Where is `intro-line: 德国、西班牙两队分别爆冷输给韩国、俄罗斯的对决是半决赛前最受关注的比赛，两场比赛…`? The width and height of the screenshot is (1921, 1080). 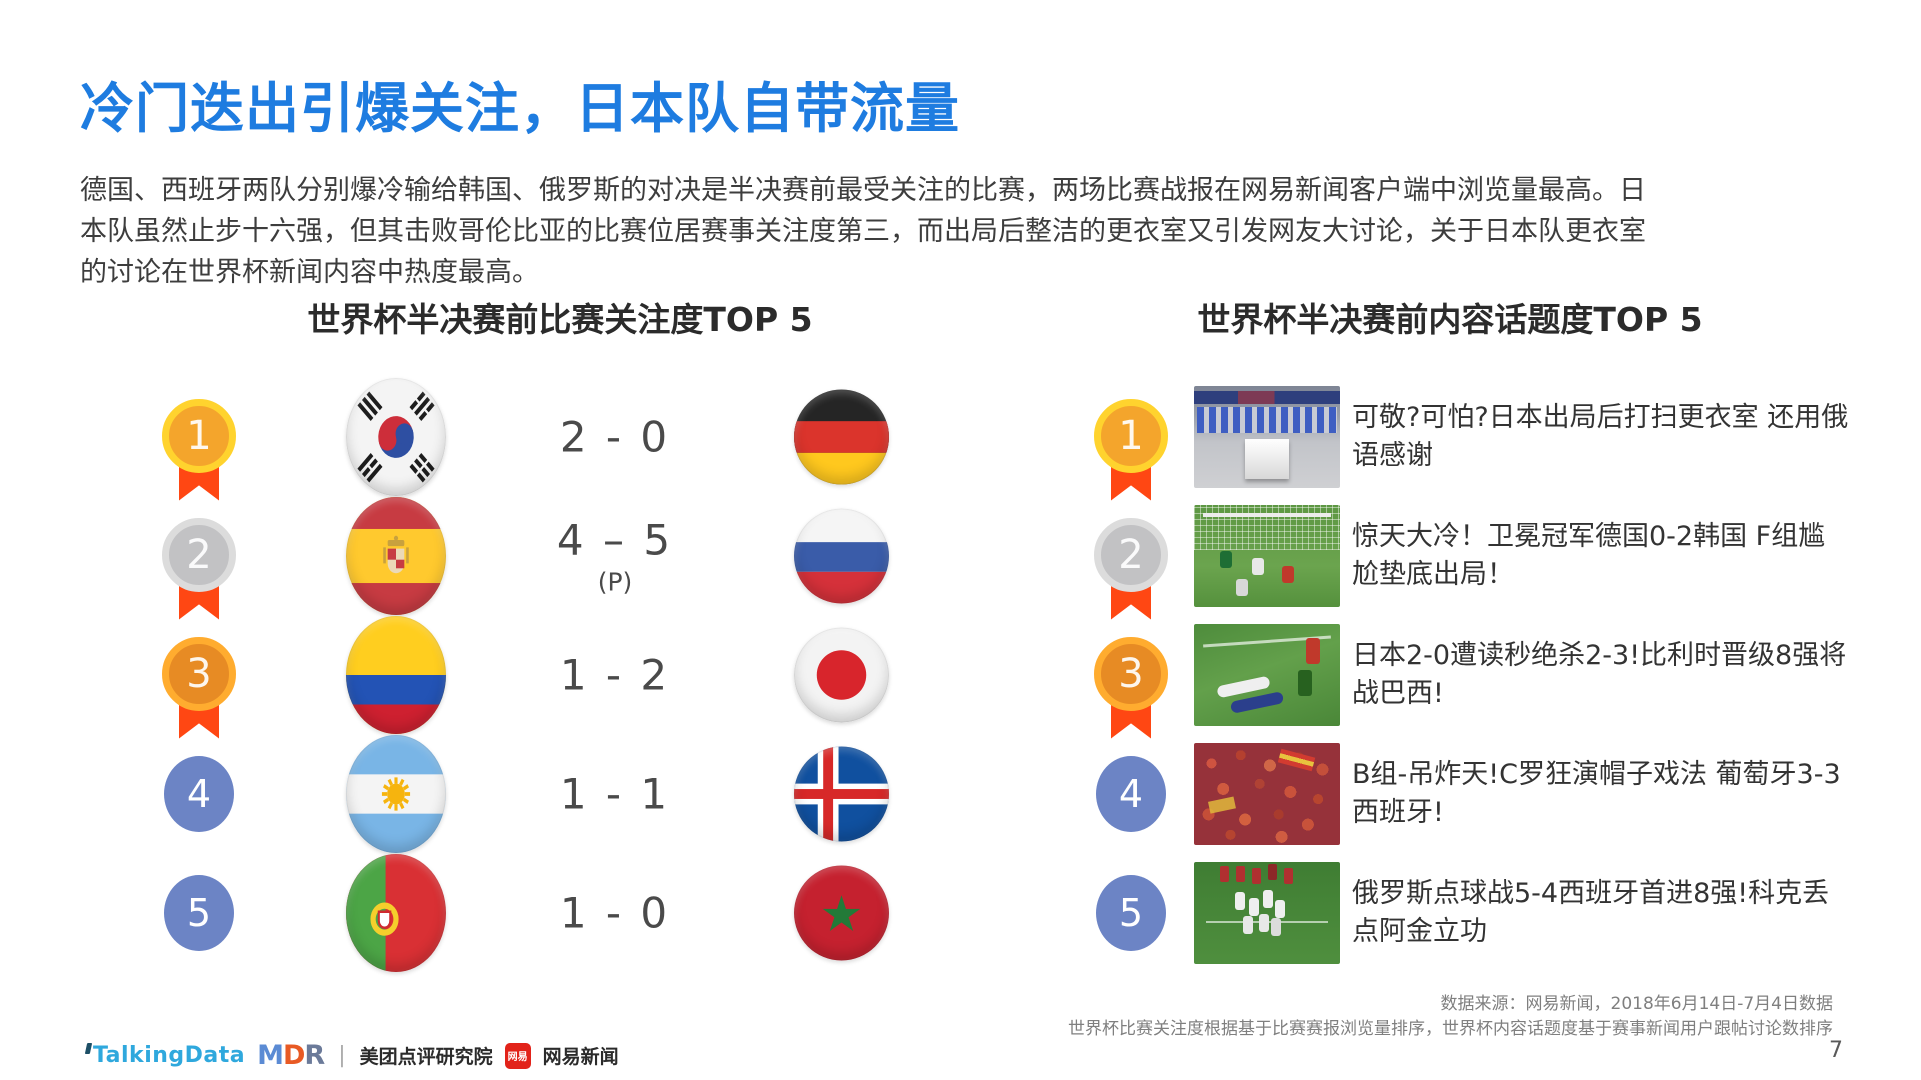 intro-line: 德国、西班牙两队分别爆冷输给韩国、俄罗斯的对决是半决赛前最受关注的比赛，两场比赛… is located at coordinates (863, 190).